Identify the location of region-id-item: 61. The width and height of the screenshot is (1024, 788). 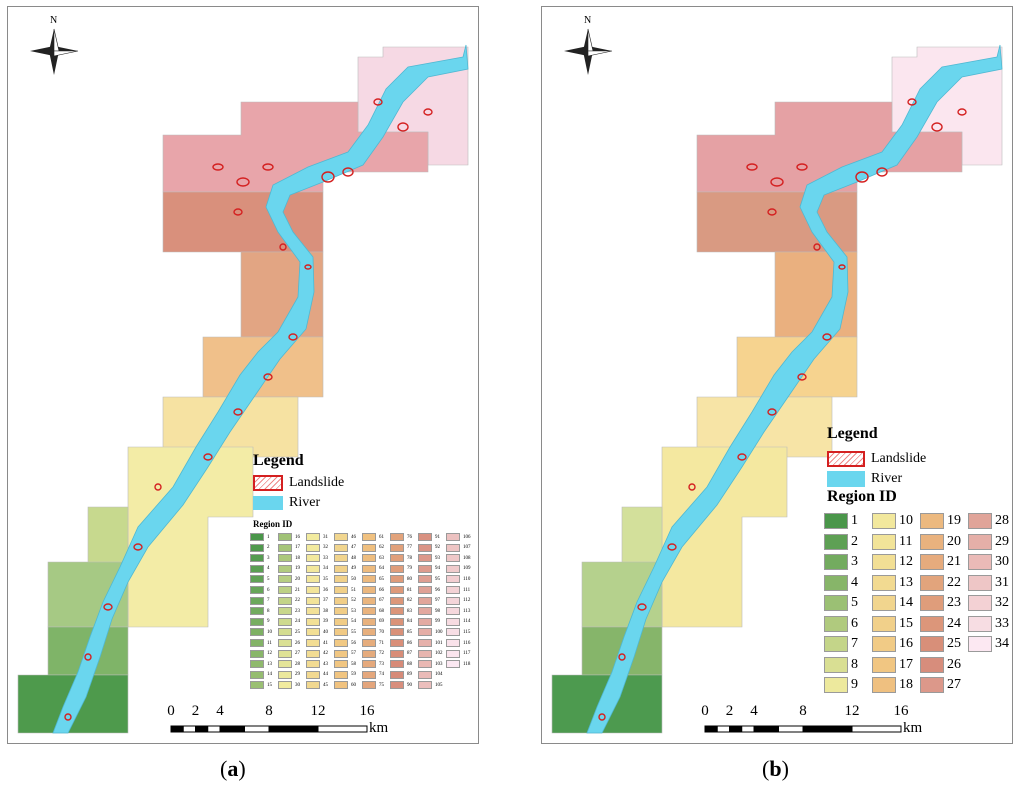
(373, 537).